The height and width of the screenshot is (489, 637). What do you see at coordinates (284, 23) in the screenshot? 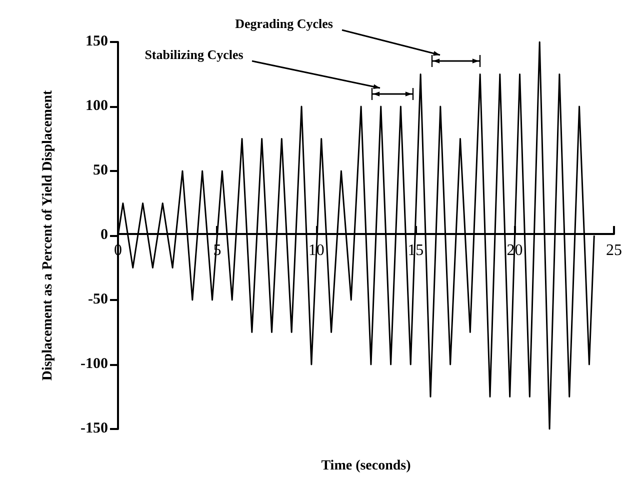
I see `text: Degrading Cycles` at bounding box center [284, 23].